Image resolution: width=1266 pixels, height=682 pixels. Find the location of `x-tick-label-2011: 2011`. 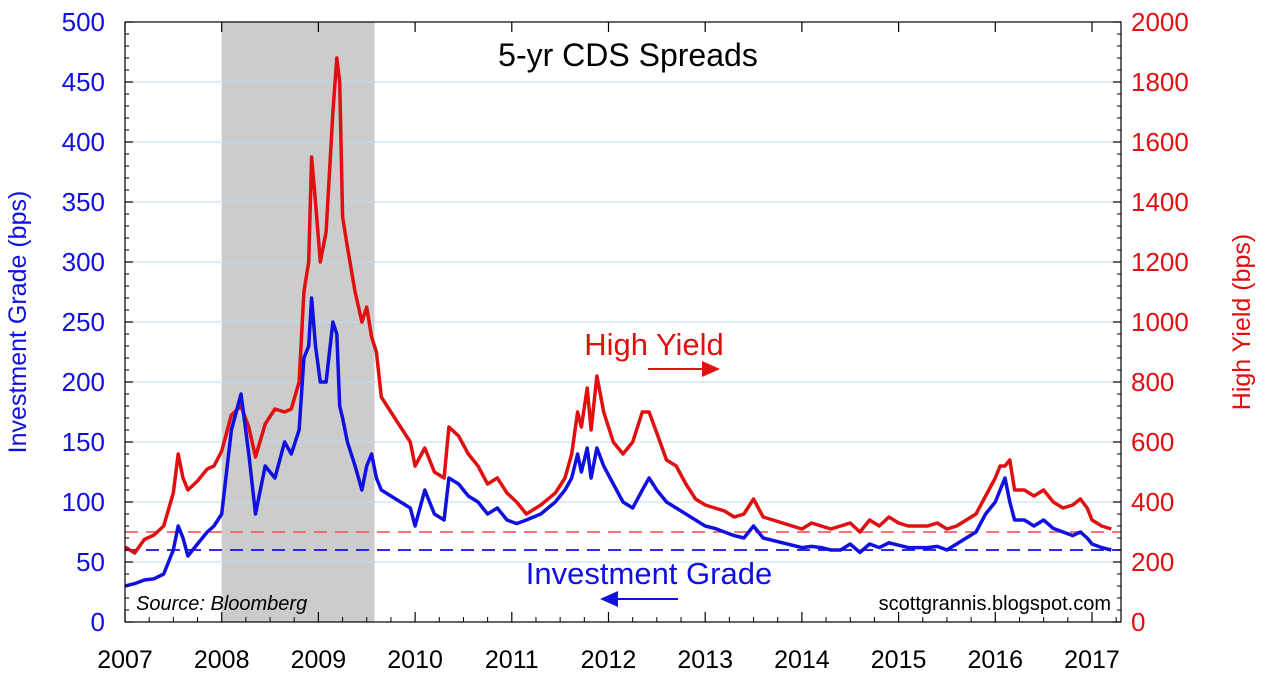

x-tick-label-2011: 2011 is located at coordinates (512, 660).